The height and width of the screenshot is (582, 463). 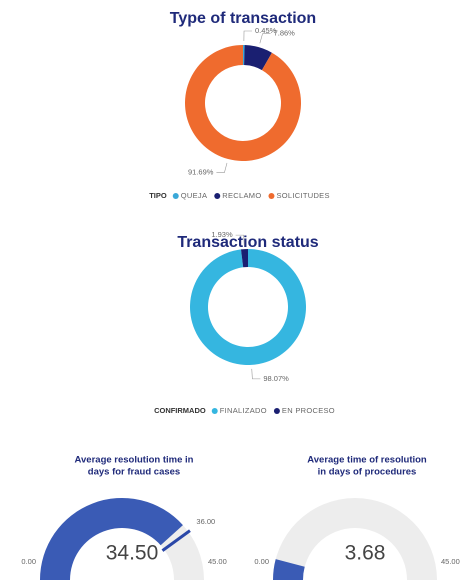 What do you see at coordinates (201, 172) in the screenshot?
I see `data-label: 91.69%` at bounding box center [201, 172].